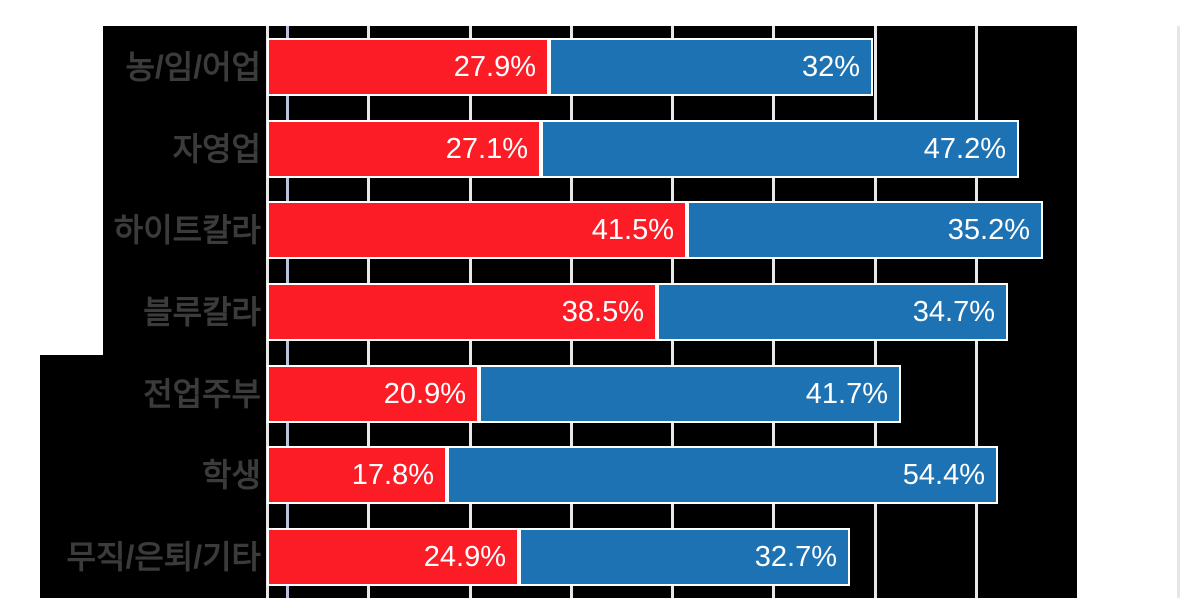 Image resolution: width=1200 pixels, height=608 pixels. Describe the element at coordinates (988, 229) in the screenshot. I see `value-label: 35.2%` at that location.